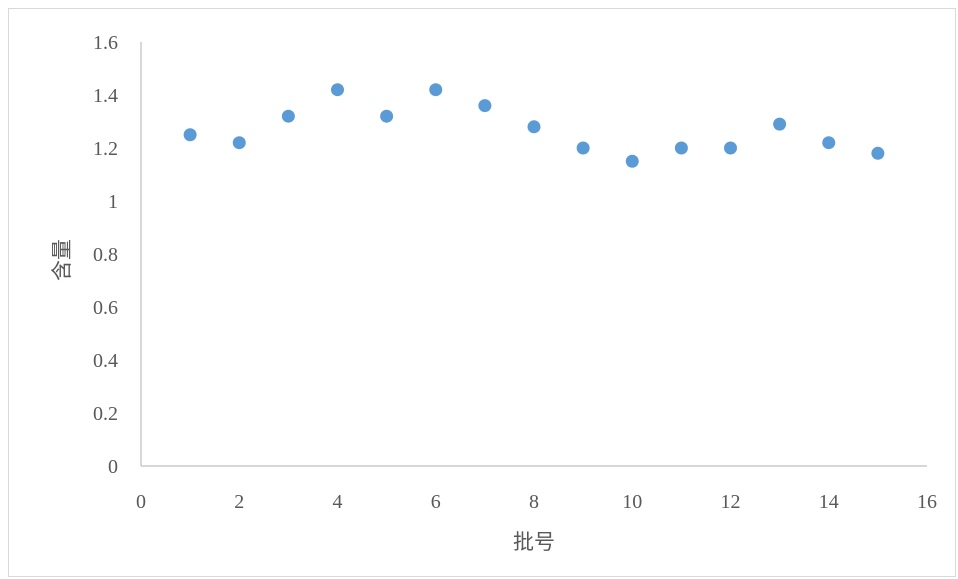  I want to click on y-tick-label: 0.8, so click(105, 255).